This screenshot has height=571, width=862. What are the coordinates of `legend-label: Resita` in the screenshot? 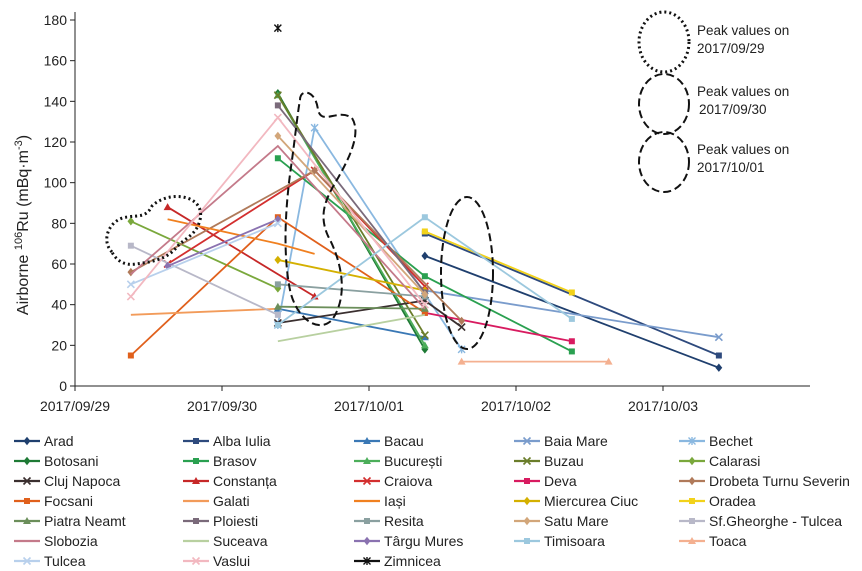 It's located at (404, 521).